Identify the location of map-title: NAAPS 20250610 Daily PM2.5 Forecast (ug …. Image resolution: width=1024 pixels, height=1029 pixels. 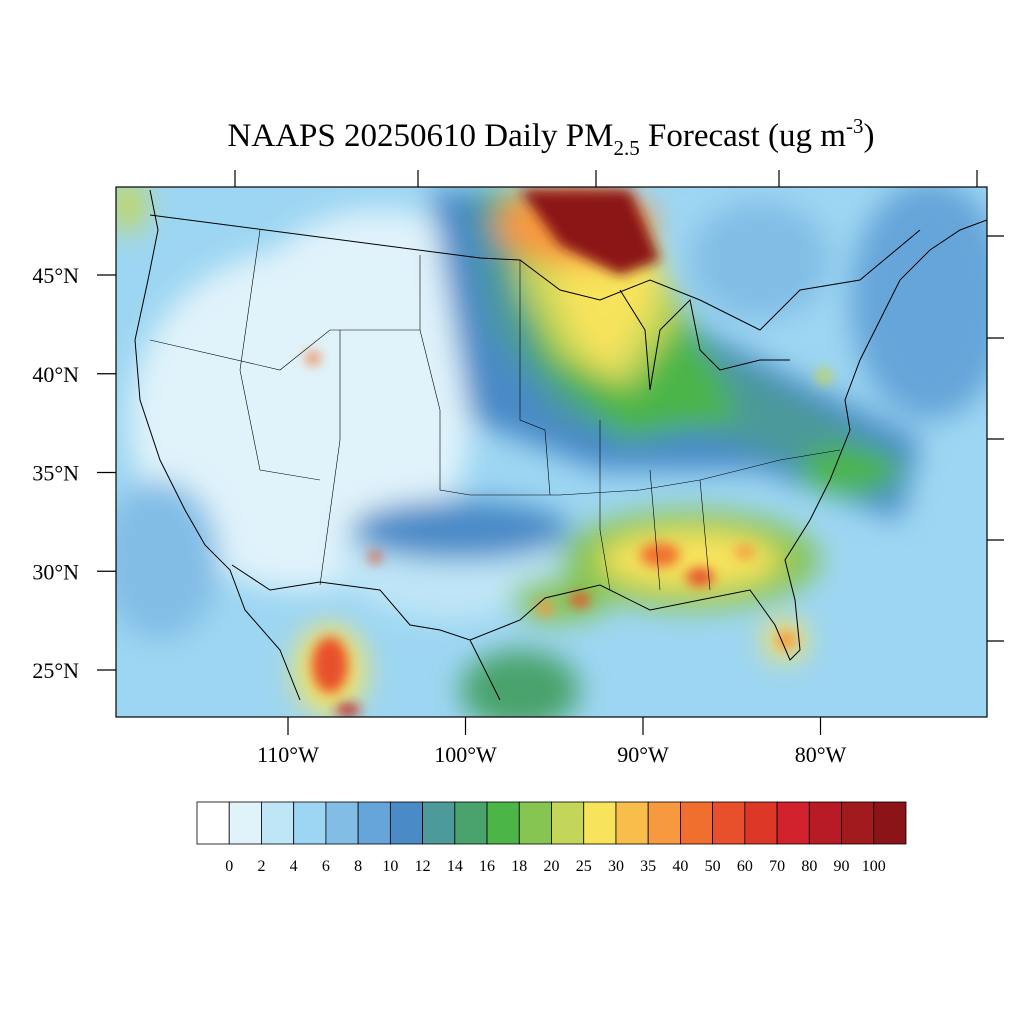
(551, 137).